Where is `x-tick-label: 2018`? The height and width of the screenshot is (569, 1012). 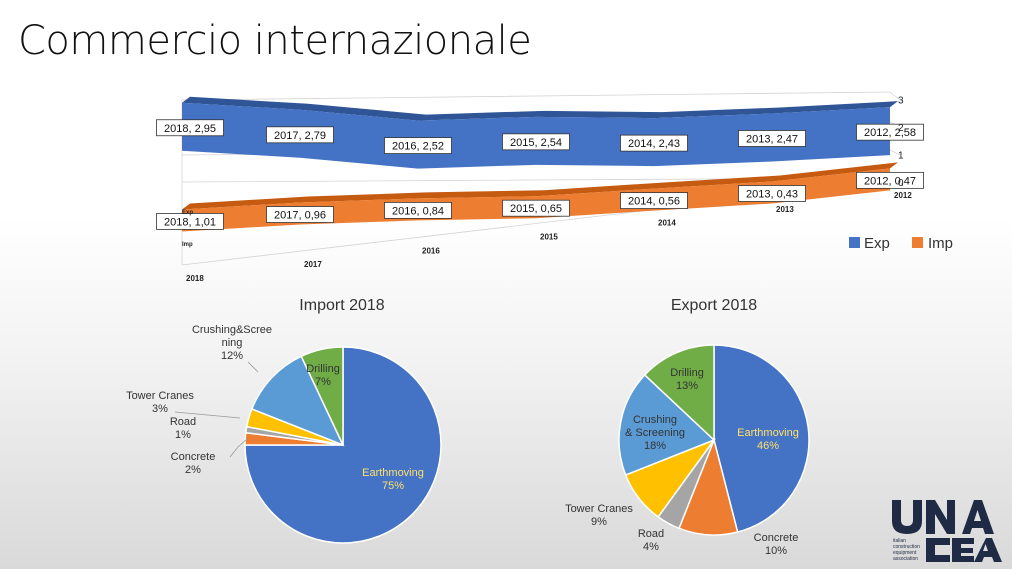
x-tick-label: 2018 is located at coordinates (195, 278).